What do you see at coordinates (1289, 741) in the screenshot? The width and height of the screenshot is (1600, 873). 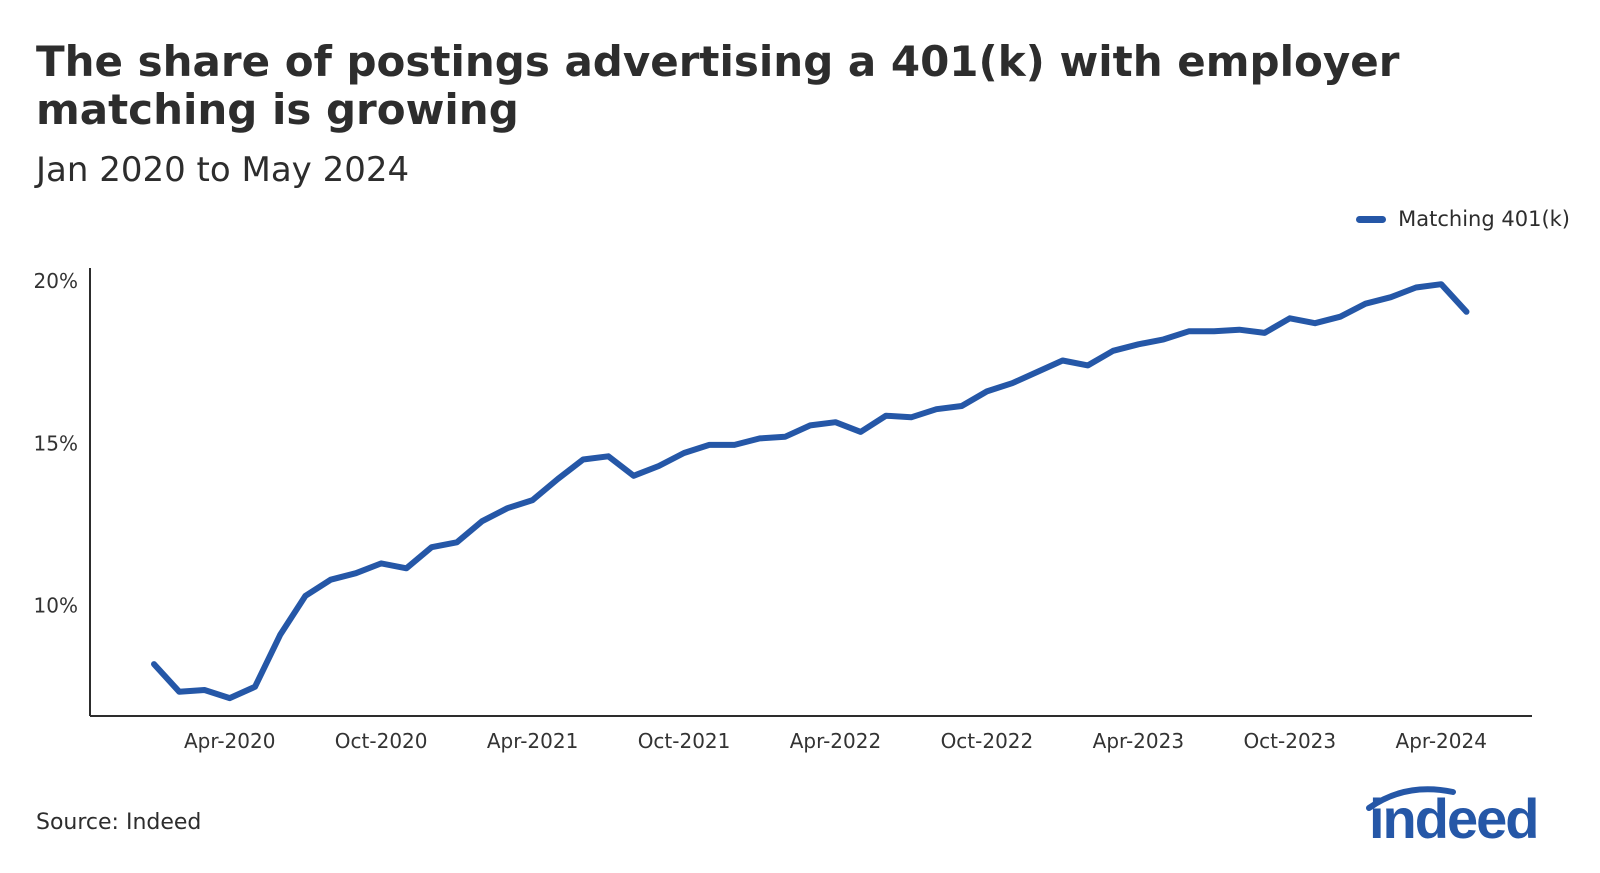 I see `x-tick-label: Oct-2023` at bounding box center [1289, 741].